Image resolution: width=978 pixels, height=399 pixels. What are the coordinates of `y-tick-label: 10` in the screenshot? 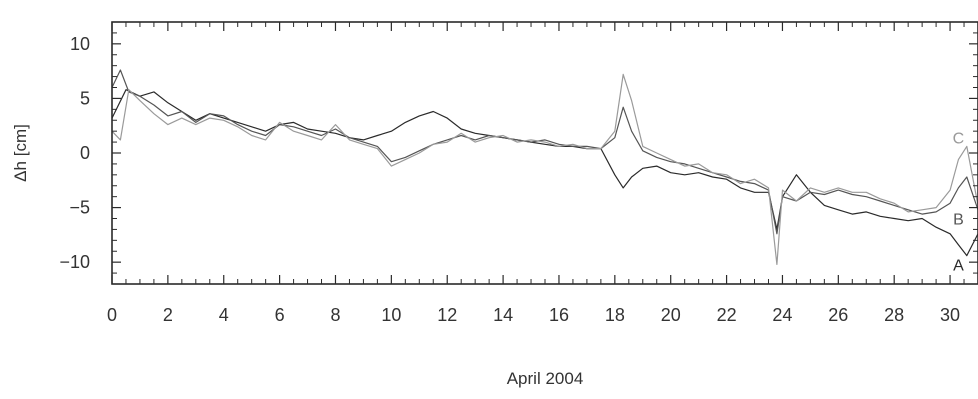 It's located at (80, 44).